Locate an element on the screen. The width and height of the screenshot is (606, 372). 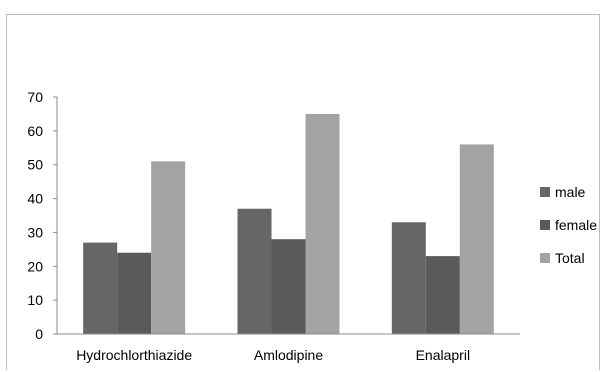
x-axis-labels: Hydrochlorthiazide Amlodipine Enalapril is located at coordinates (273, 355).